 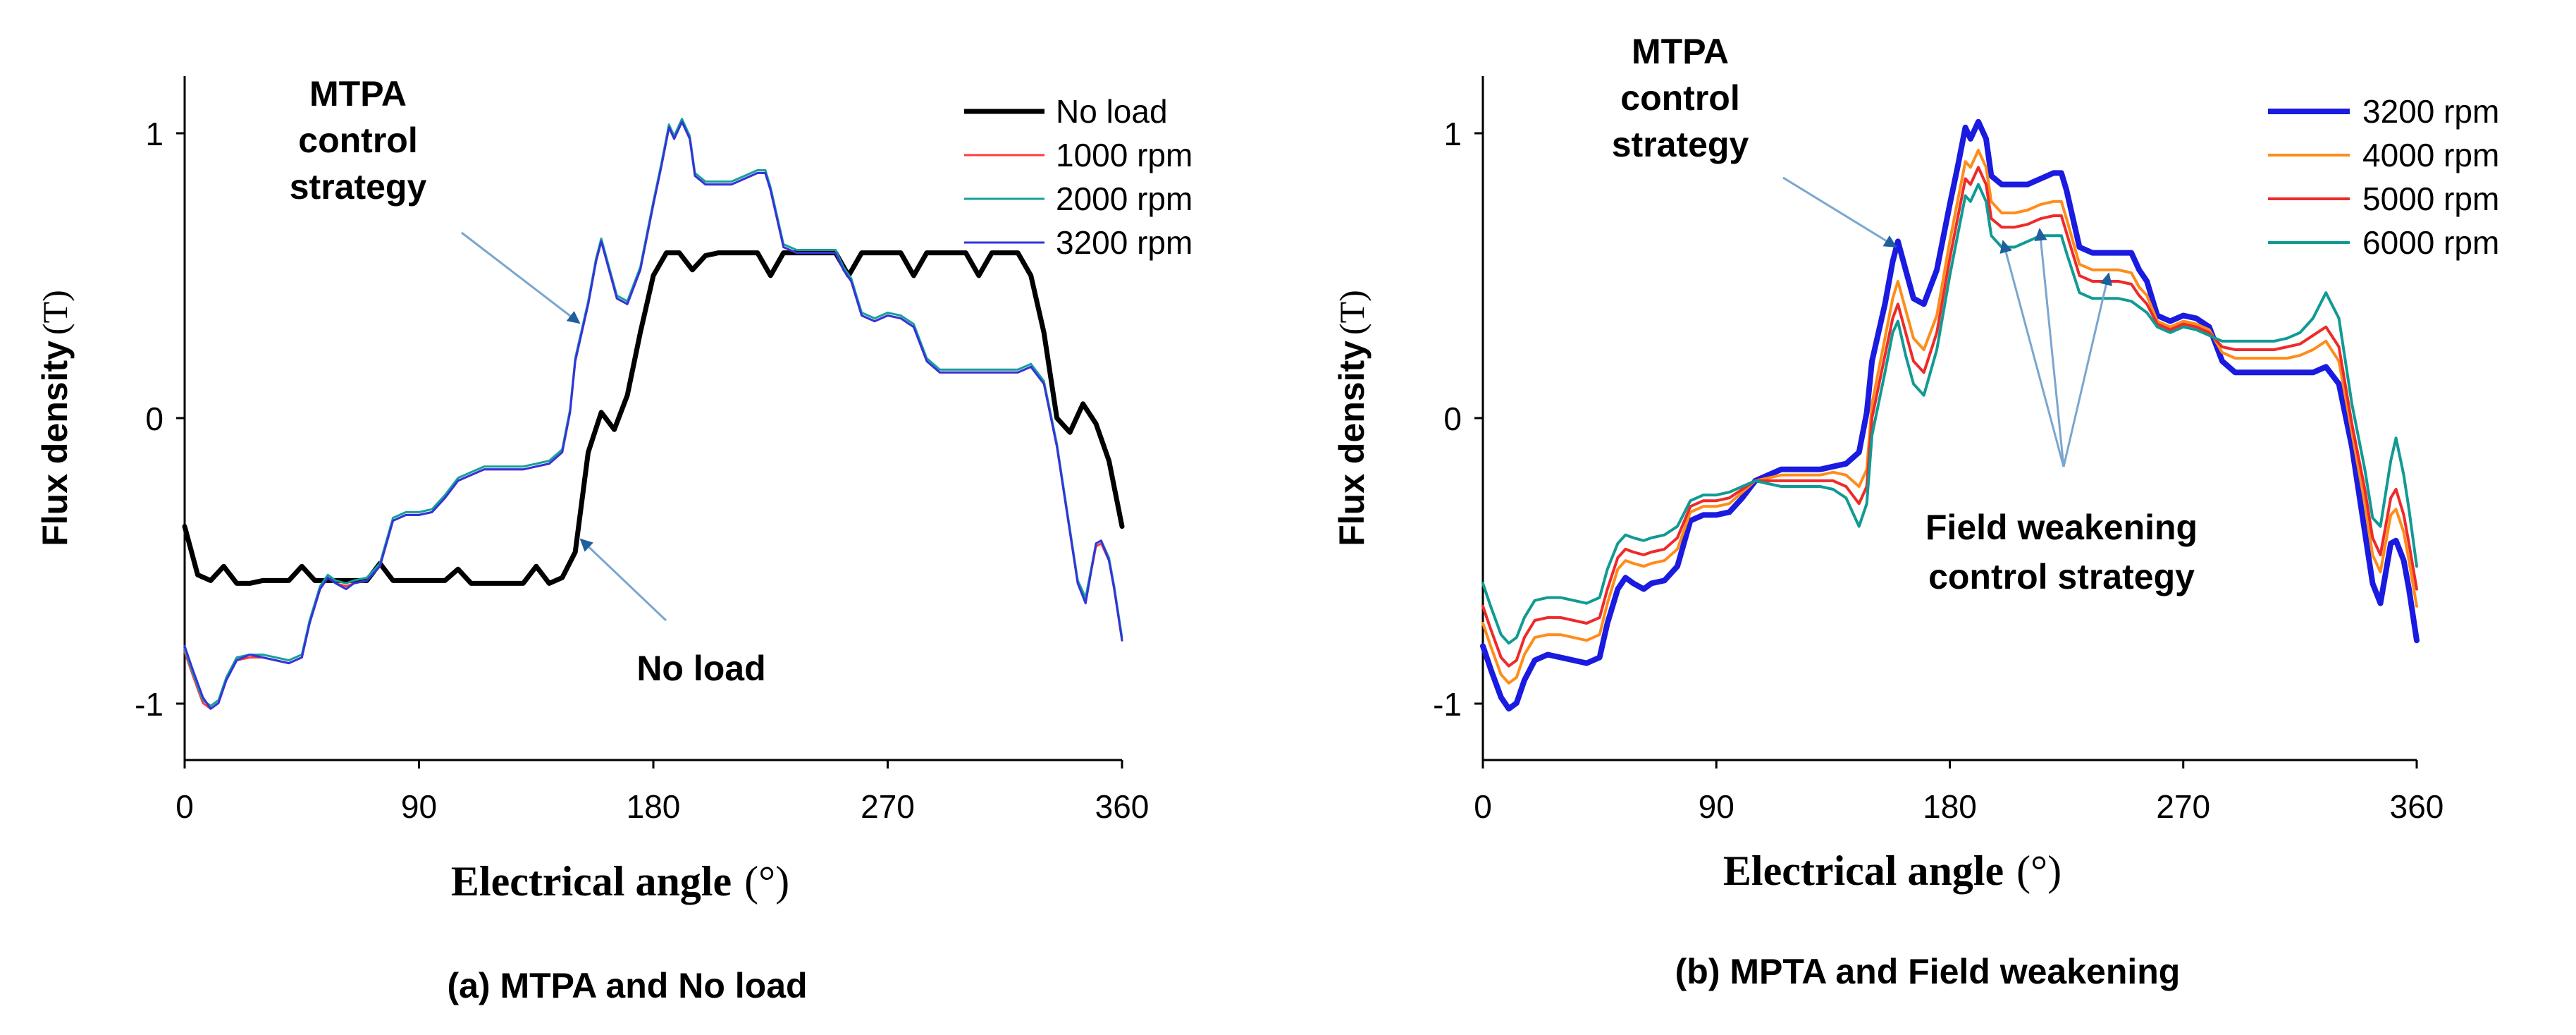 I want to click on annotation-mtpa-b: MTPA control strategy, so click(x=1754, y=140).